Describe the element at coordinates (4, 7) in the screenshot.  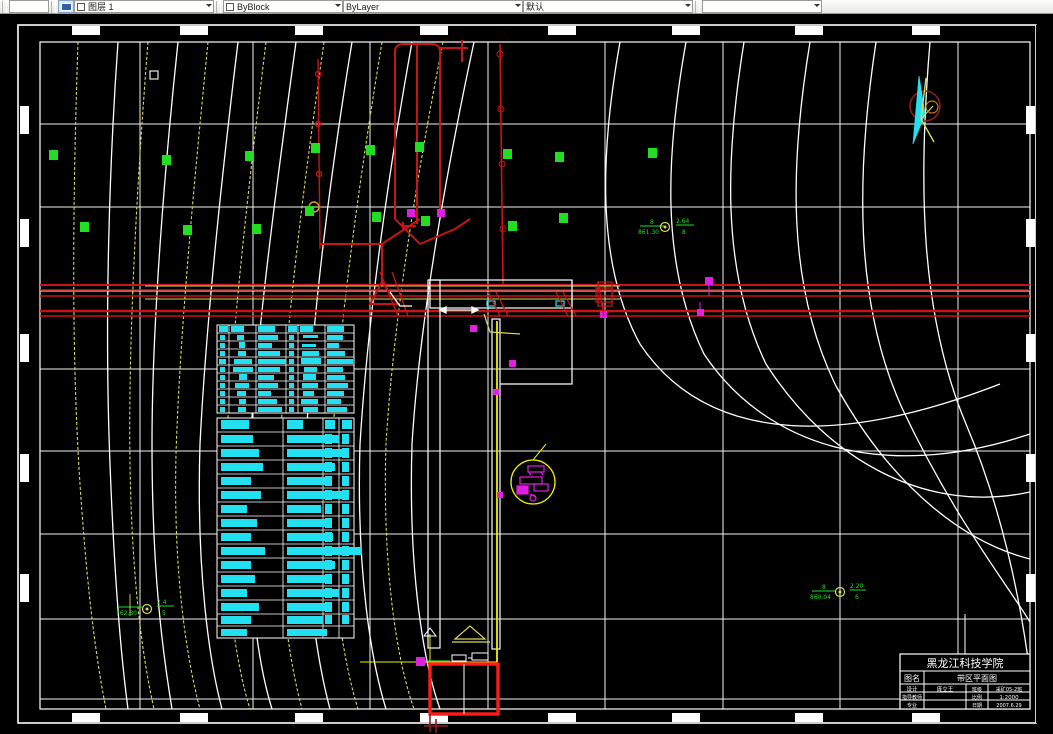
I see `toolbar-grip` at that location.